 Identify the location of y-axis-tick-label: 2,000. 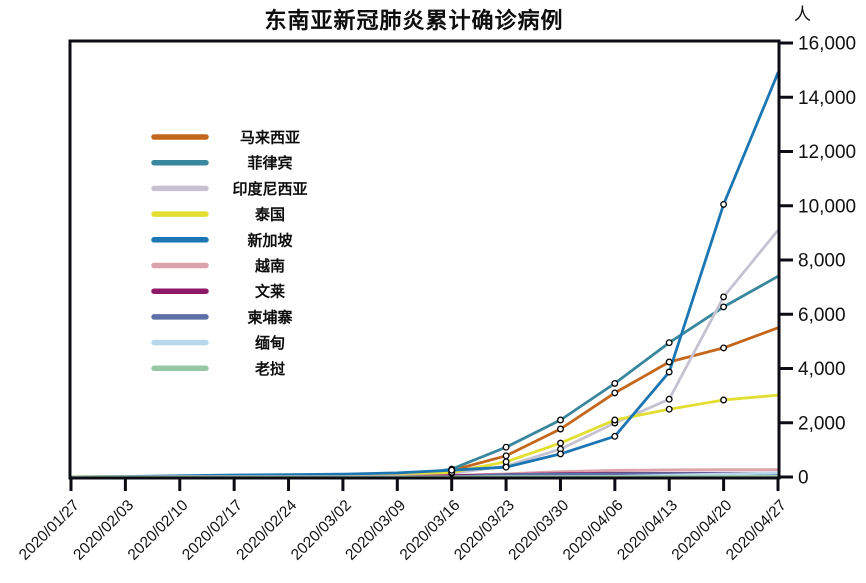
(822, 423).